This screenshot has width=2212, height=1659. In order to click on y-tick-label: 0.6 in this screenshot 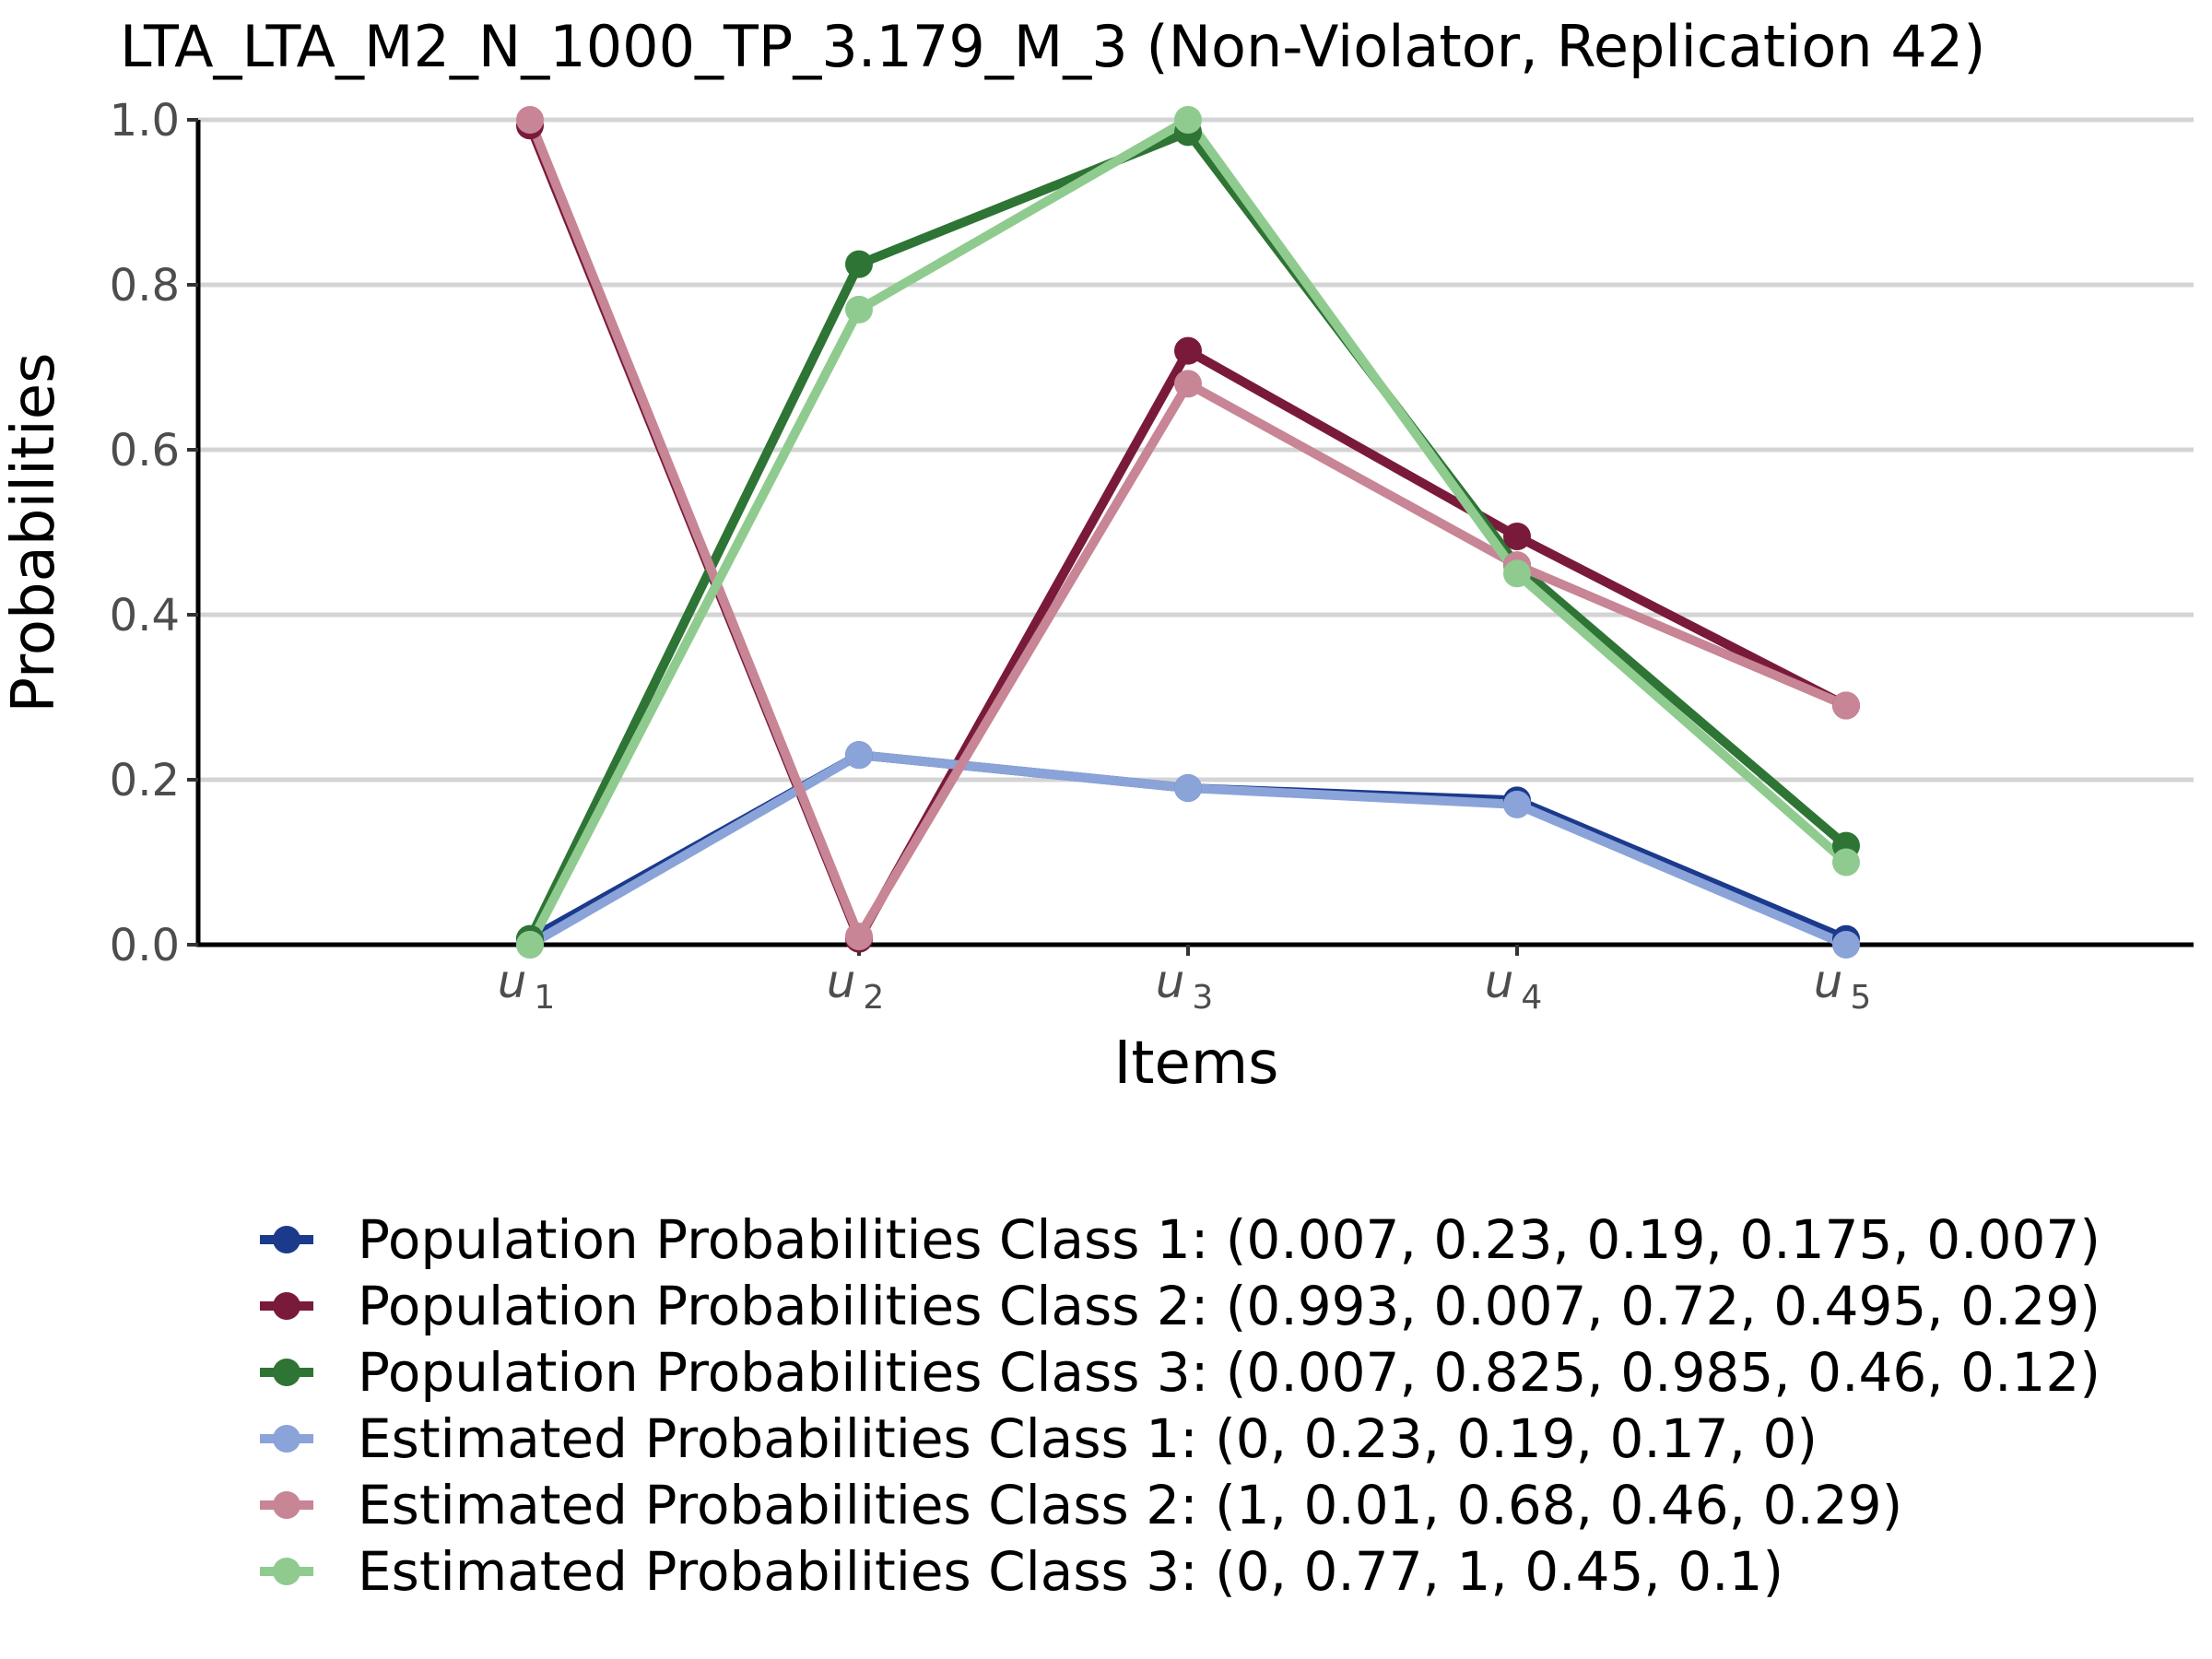, I will do `click(145, 451)`.